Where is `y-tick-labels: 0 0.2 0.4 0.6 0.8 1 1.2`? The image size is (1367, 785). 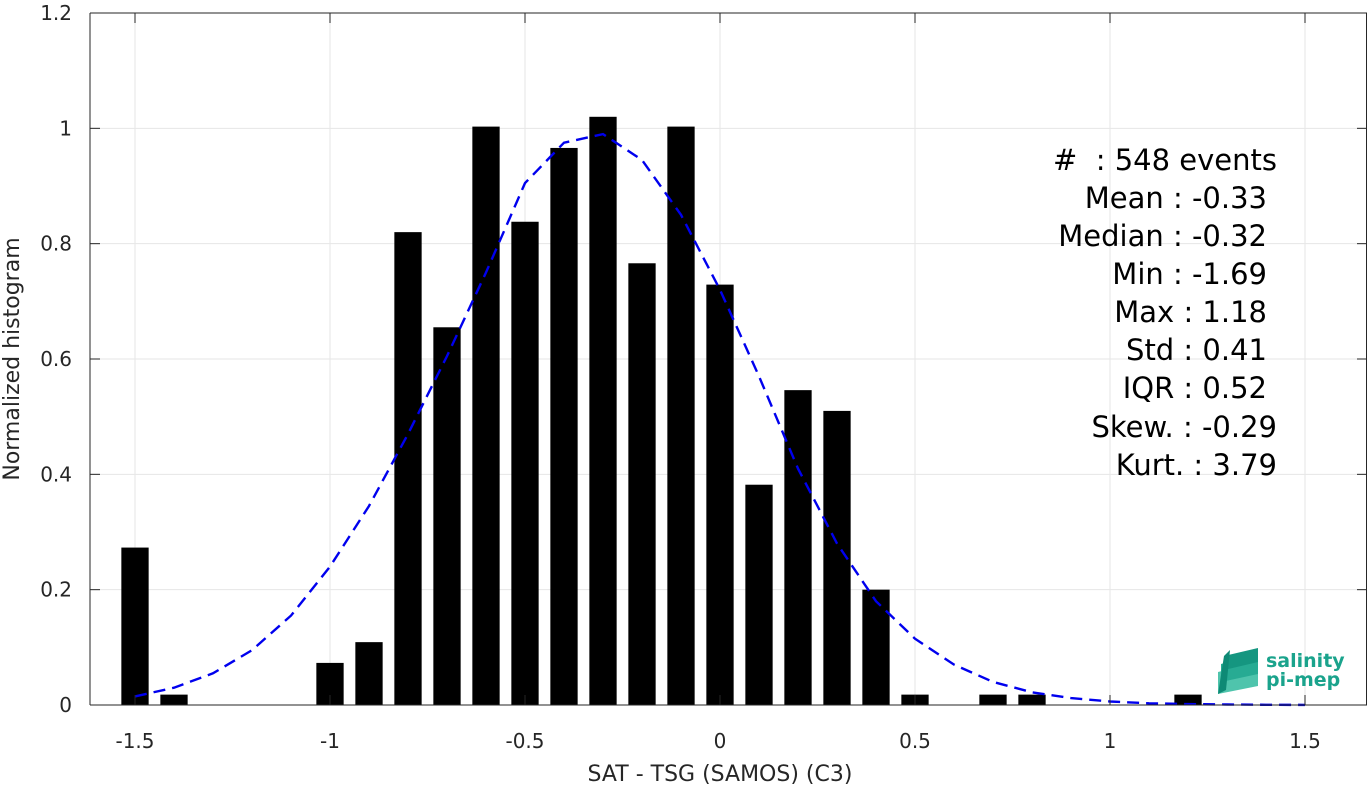
y-tick-labels: 0 0.2 0.4 0.6 0.8 1 1.2 is located at coordinates (56, 359).